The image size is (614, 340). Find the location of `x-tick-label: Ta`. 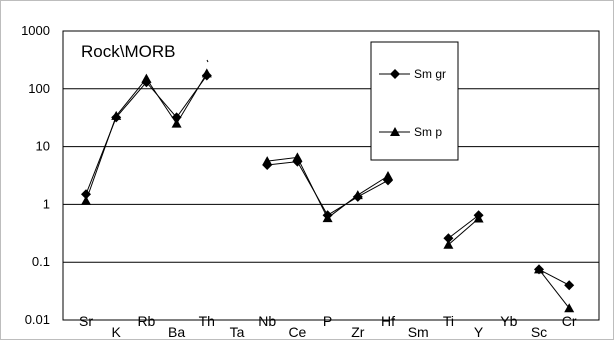

x-tick-label: Ta is located at coordinates (237, 332).